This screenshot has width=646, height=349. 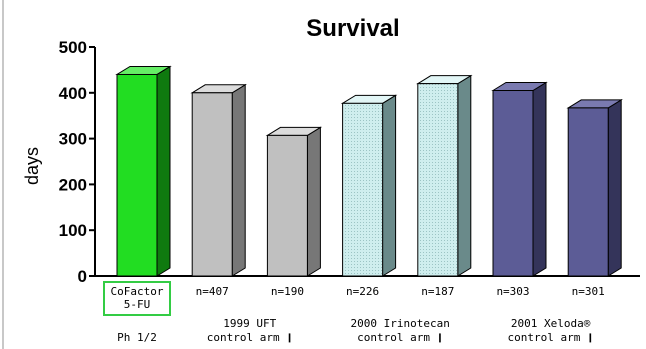 What do you see at coordinates (3, 174) in the screenshot?
I see `left-border` at bounding box center [3, 174].